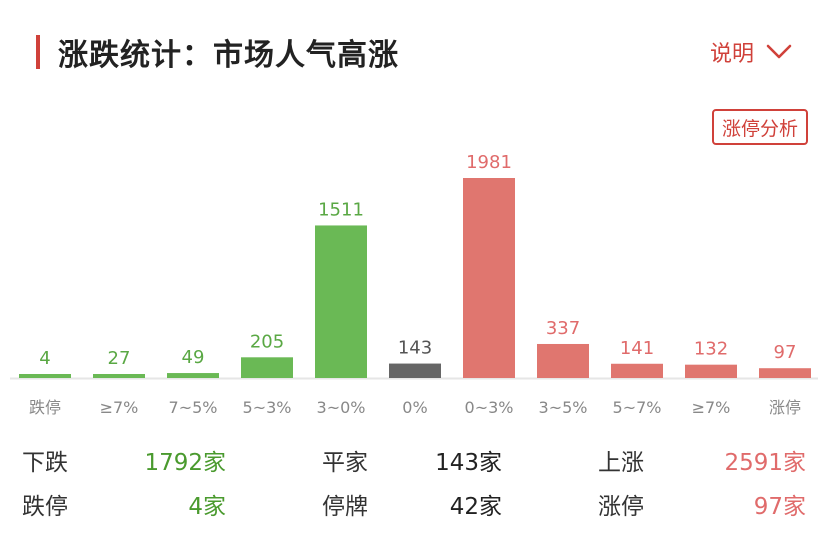  What do you see at coordinates (345, 507) in the screenshot?
I see `suspended-label: 停牌` at bounding box center [345, 507].